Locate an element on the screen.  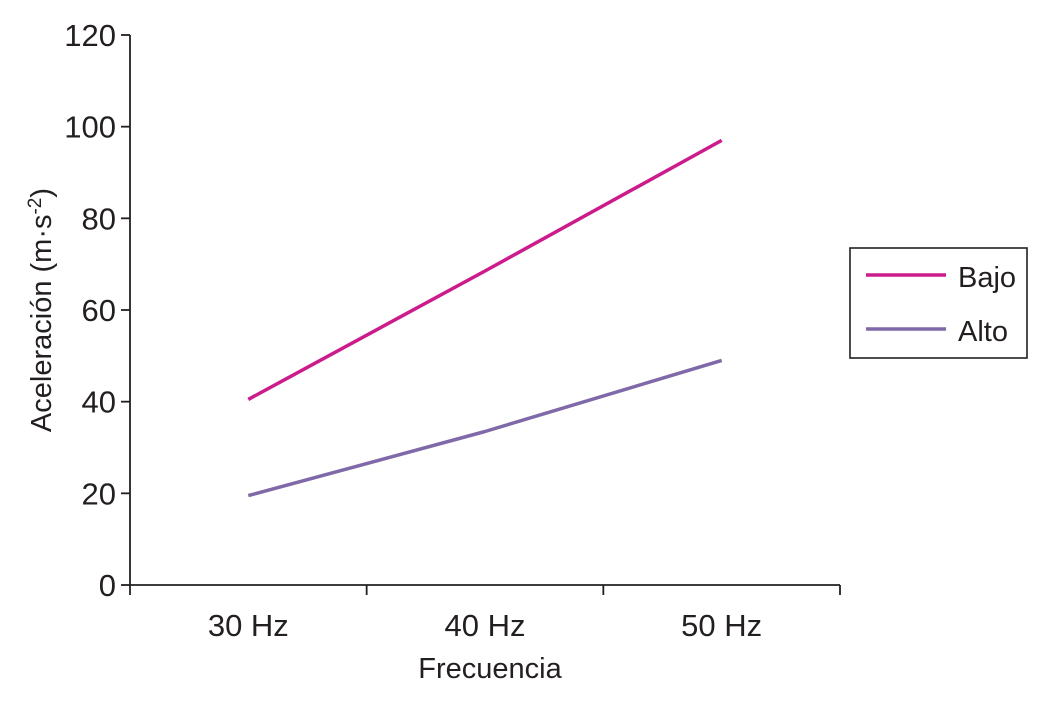
y-axis-title-close: ) is located at coordinates (42, 193).